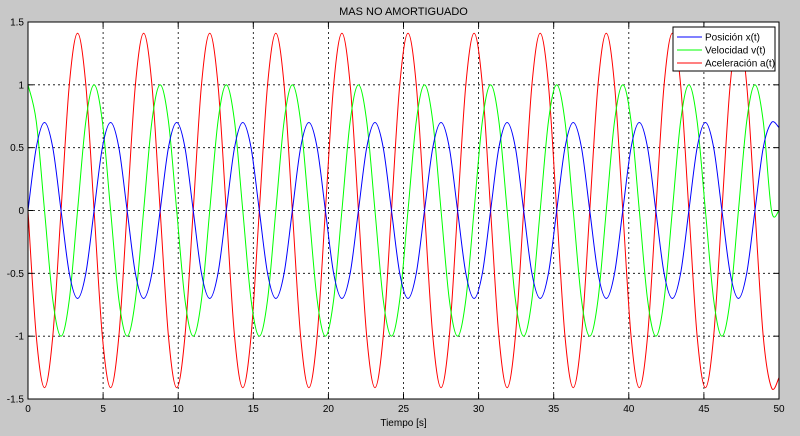 The image size is (800, 436). I want to click on x-tick-label: 35, so click(554, 409).